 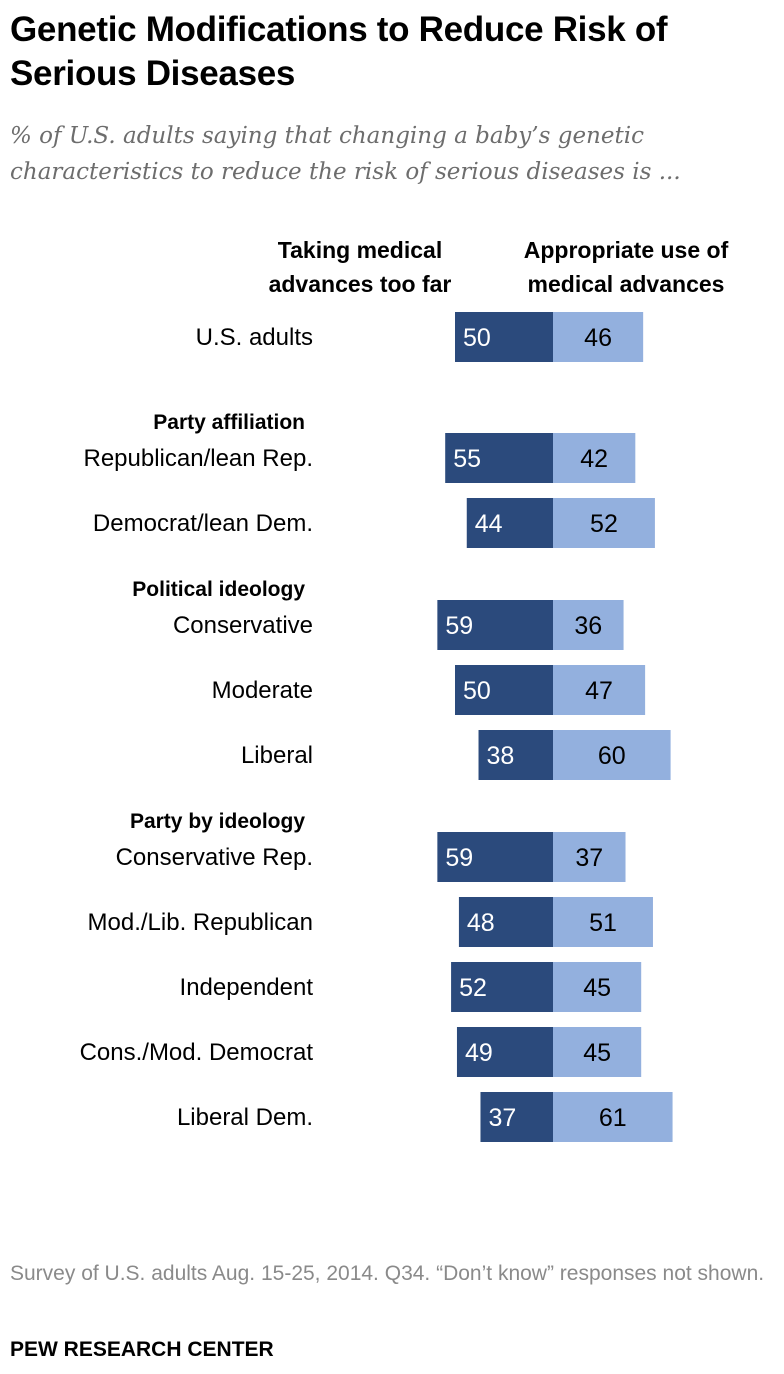 What do you see at coordinates (142, 1349) in the screenshot?
I see `source-credit: PEW RESEARCH CENTER` at bounding box center [142, 1349].